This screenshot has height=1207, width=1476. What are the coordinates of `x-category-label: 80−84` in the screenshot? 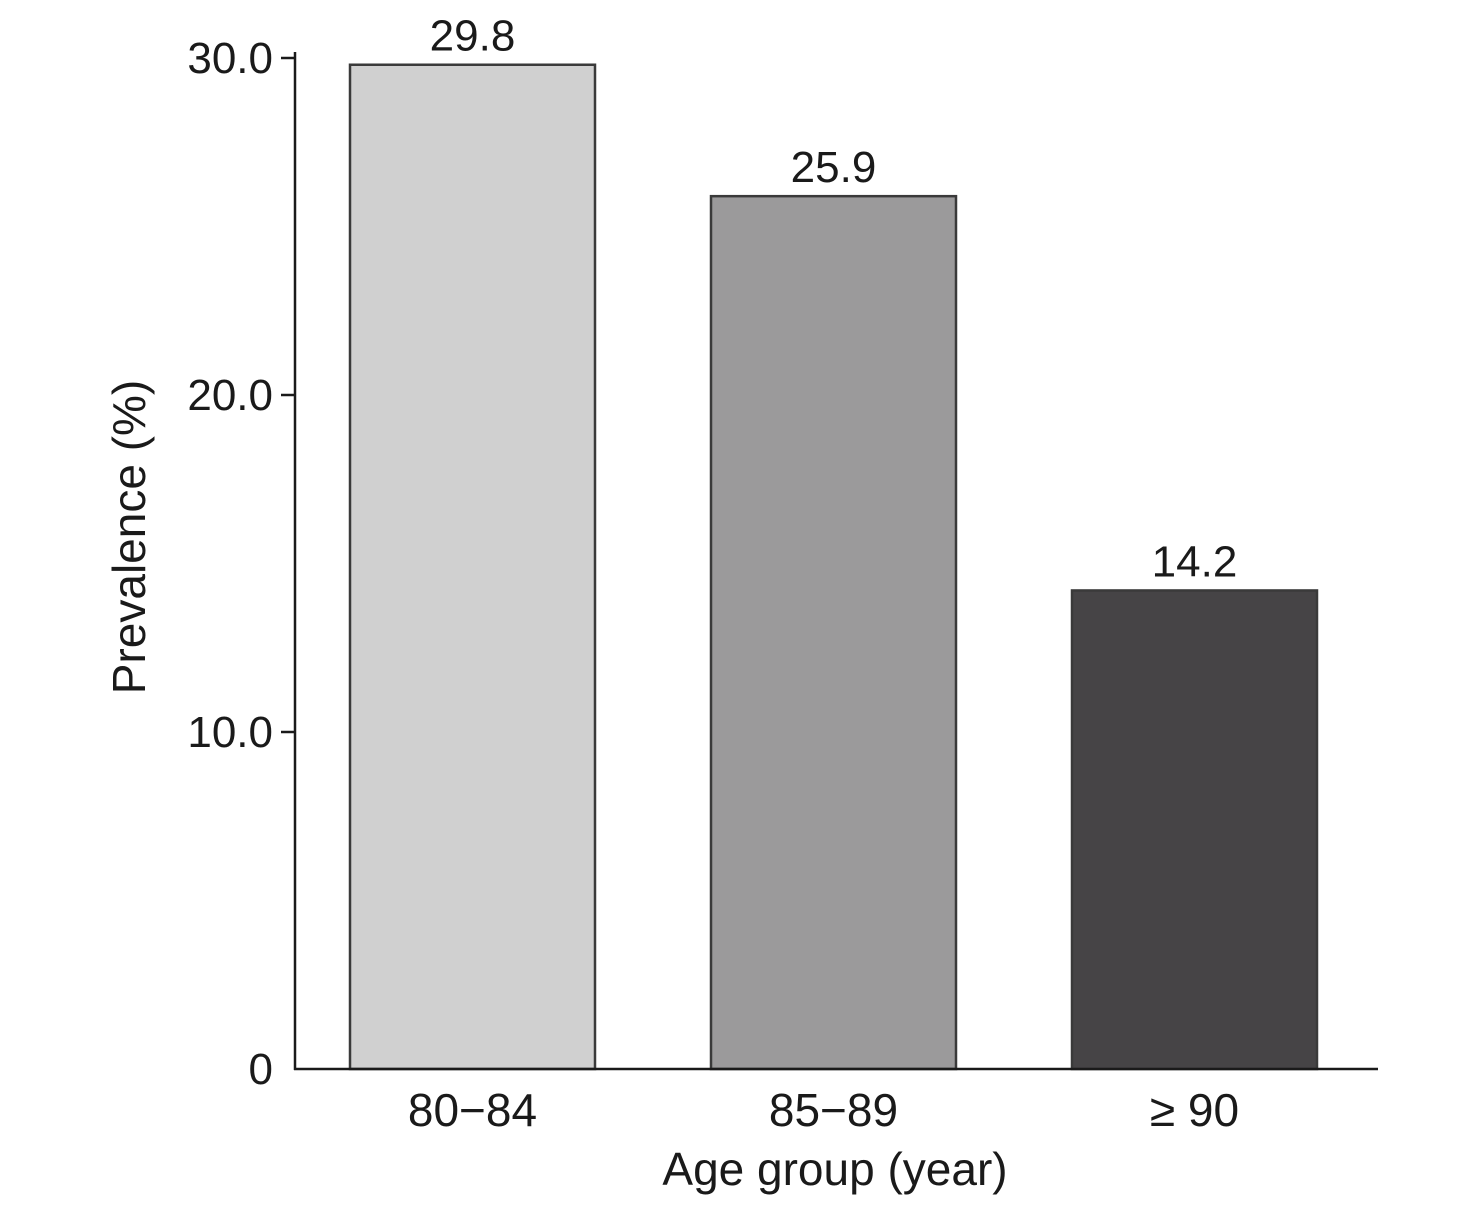 It's located at (472, 1110).